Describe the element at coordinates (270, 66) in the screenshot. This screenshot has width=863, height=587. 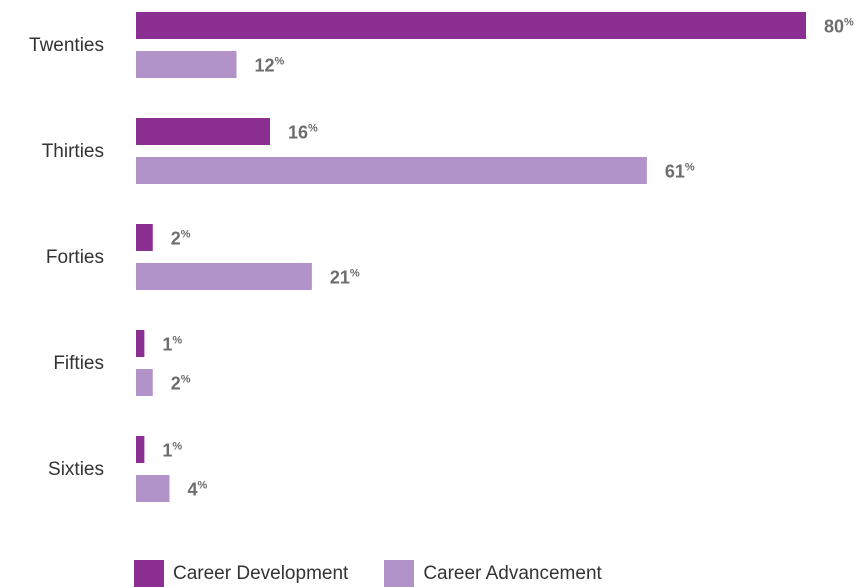
I see `data-label-career-advancement-twenties: 12%` at that location.